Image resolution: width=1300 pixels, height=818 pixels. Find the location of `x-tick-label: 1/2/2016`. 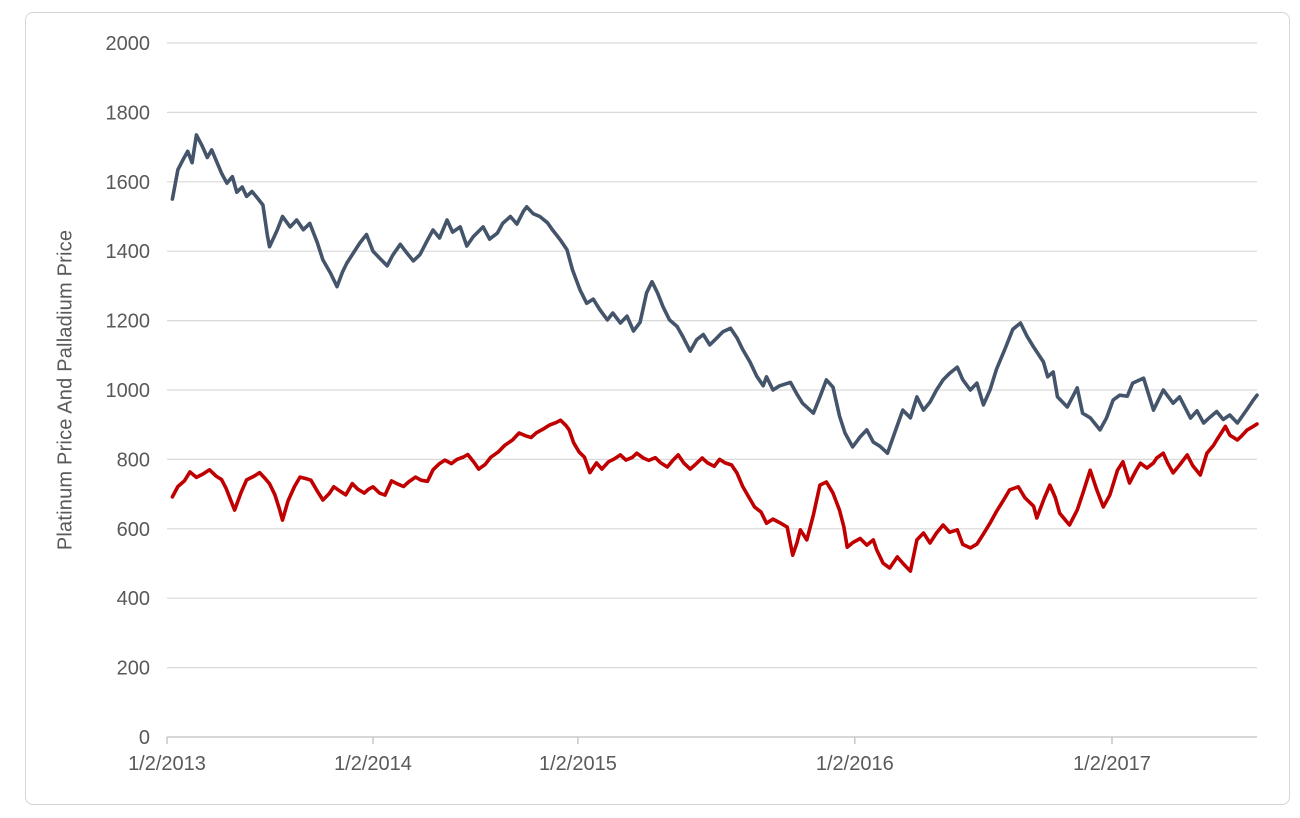

x-tick-label: 1/2/2016 is located at coordinates (855, 764).